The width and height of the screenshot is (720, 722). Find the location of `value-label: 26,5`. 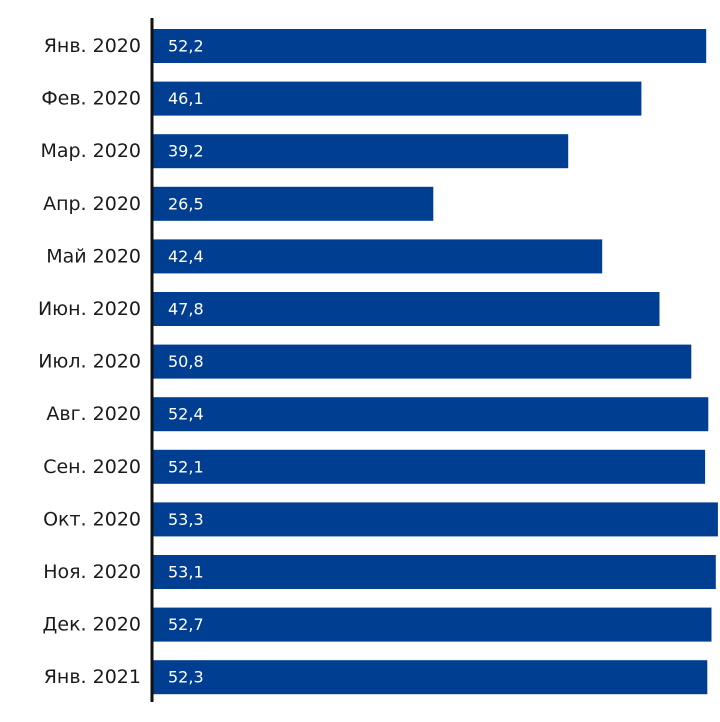

value-label: 26,5 is located at coordinates (186, 203).